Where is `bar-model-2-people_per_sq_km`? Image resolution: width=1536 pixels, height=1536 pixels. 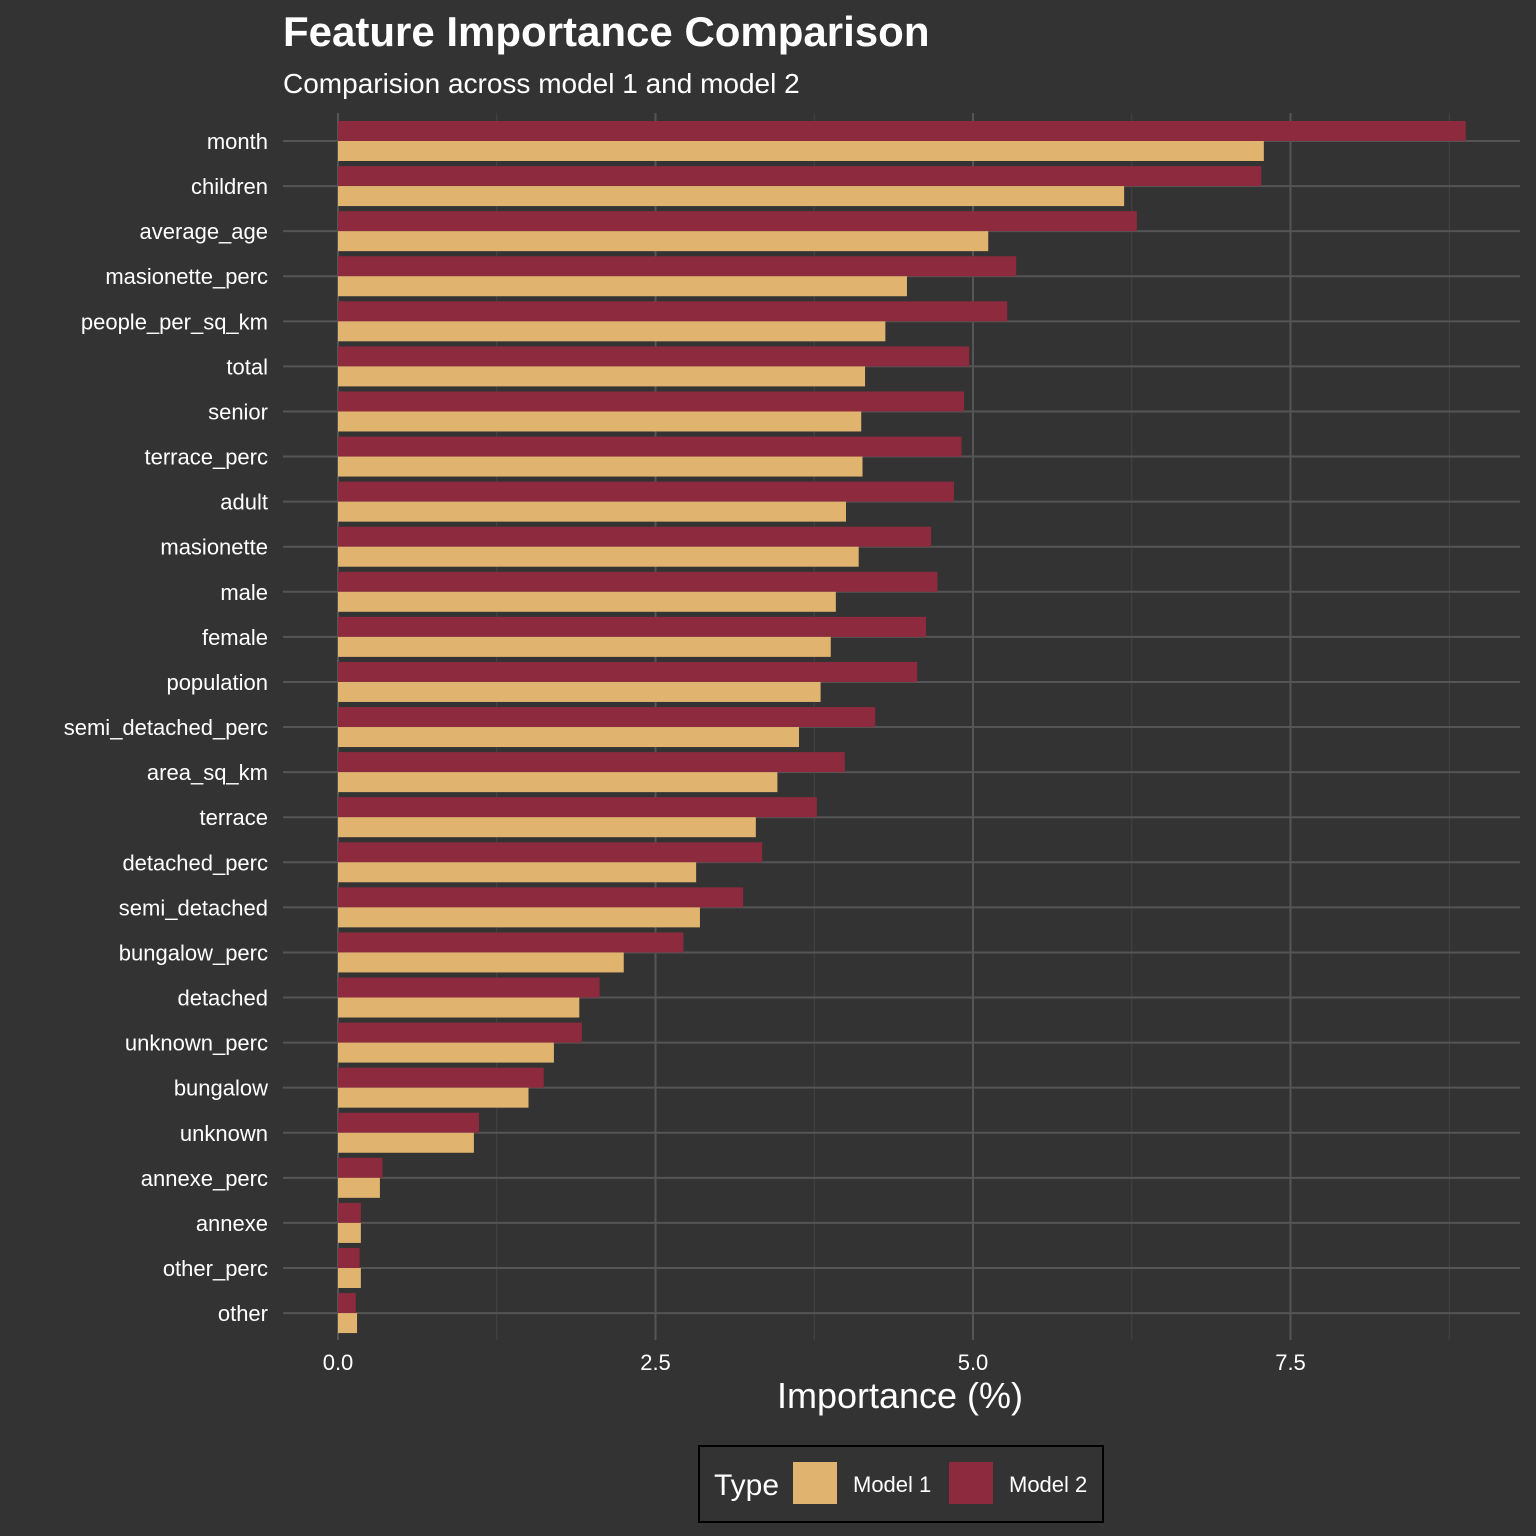 bar-model-2-people_per_sq_km is located at coordinates (673, 311).